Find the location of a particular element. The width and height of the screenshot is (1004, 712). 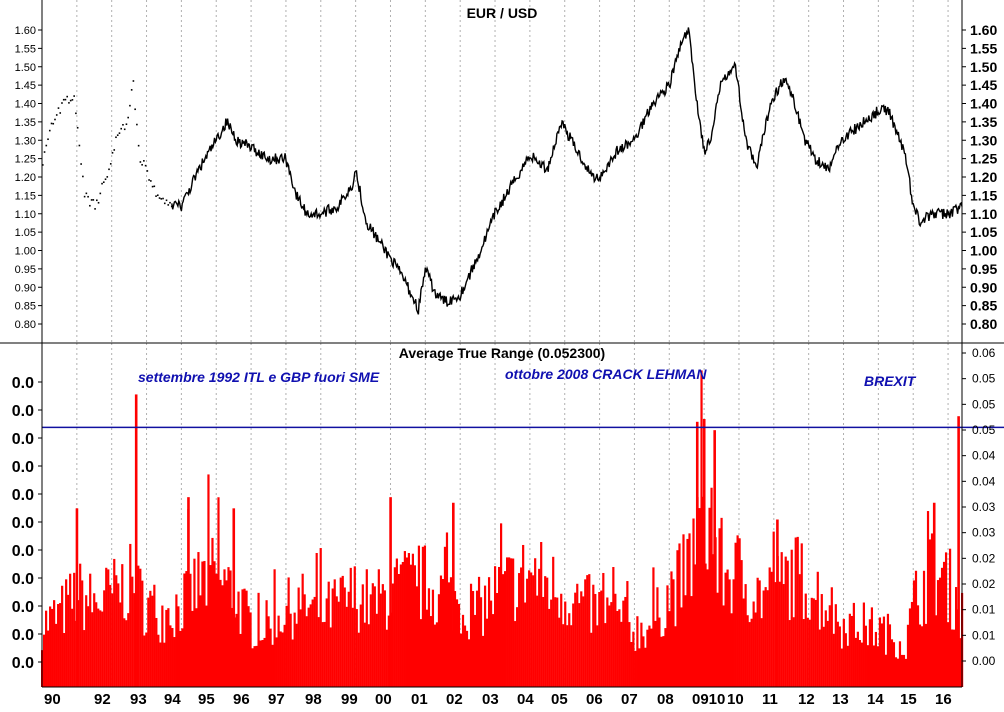

bottom-y-tick-right-6: 0.03 is located at coordinates (984, 507).